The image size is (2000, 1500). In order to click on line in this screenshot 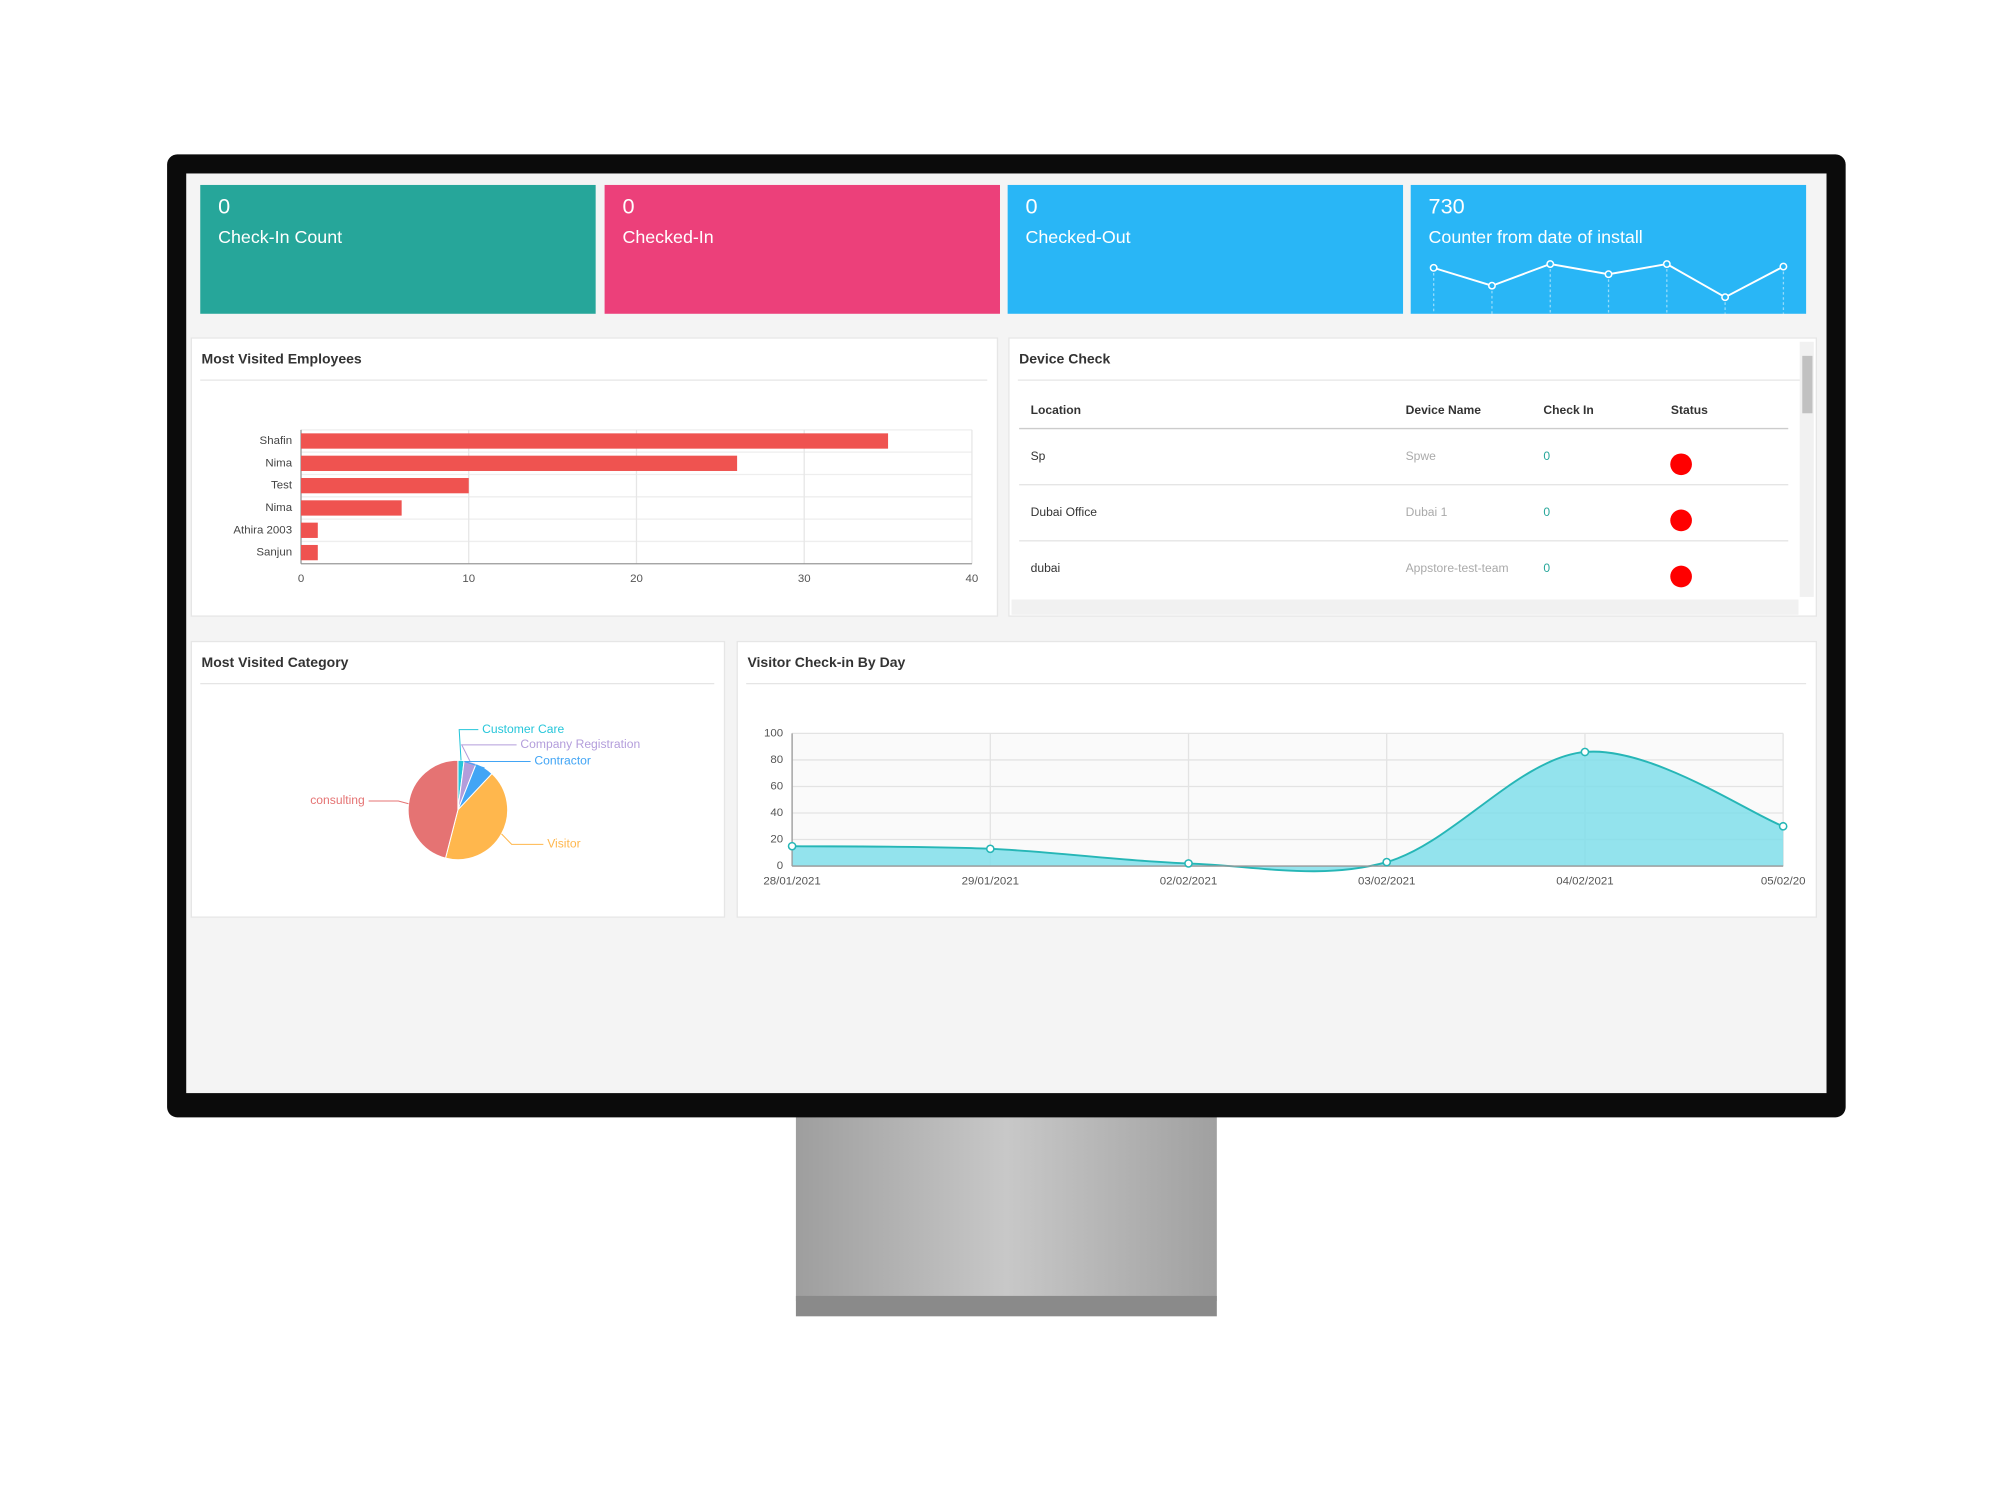, I will do `click(1288, 811)`.